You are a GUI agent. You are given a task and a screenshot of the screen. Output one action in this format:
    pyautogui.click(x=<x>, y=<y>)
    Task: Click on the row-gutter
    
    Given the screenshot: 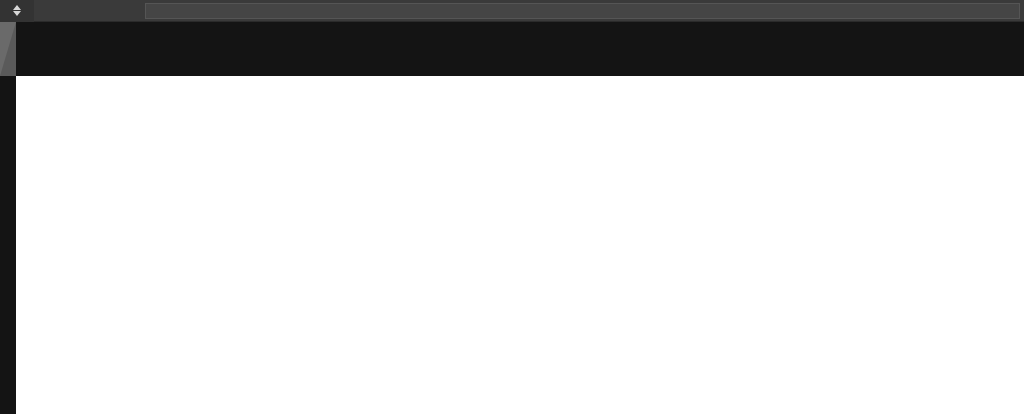 What is the action you would take?
    pyautogui.click(x=8, y=245)
    